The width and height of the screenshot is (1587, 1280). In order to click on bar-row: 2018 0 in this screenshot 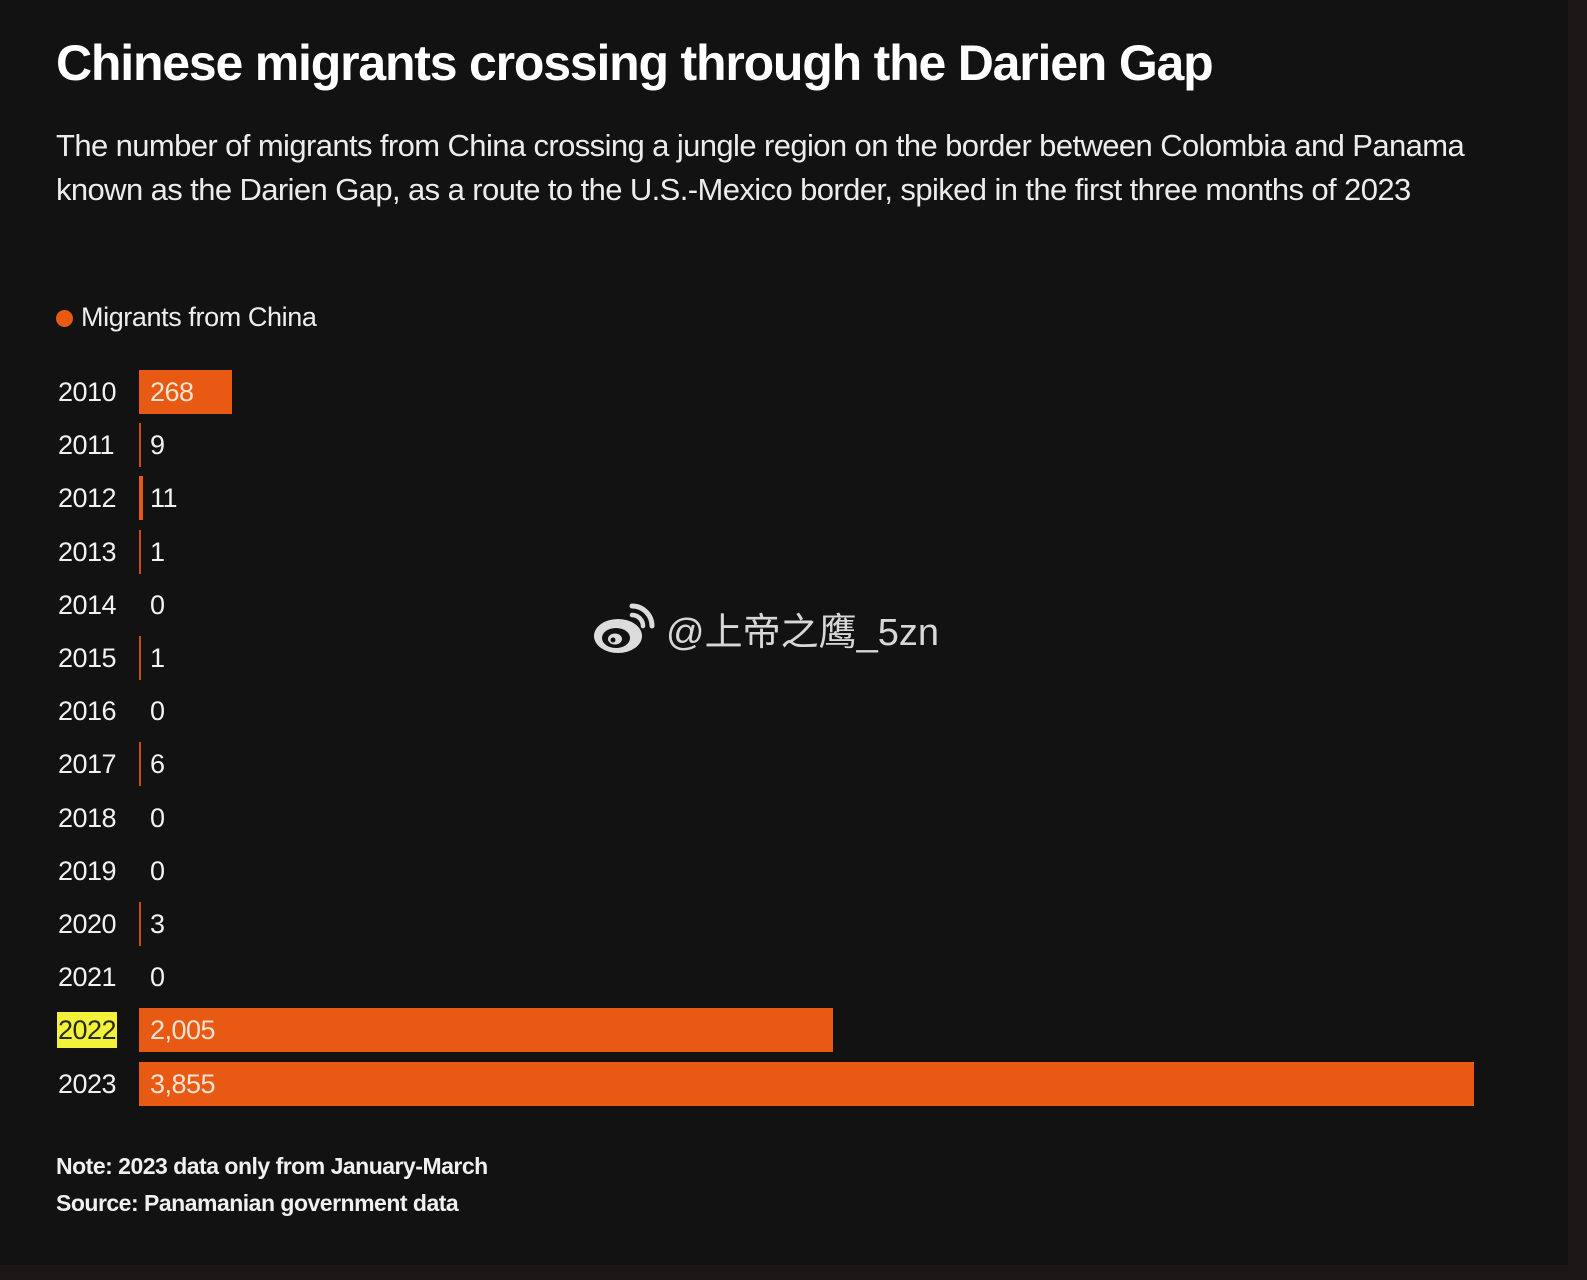, I will do `click(784, 818)`.